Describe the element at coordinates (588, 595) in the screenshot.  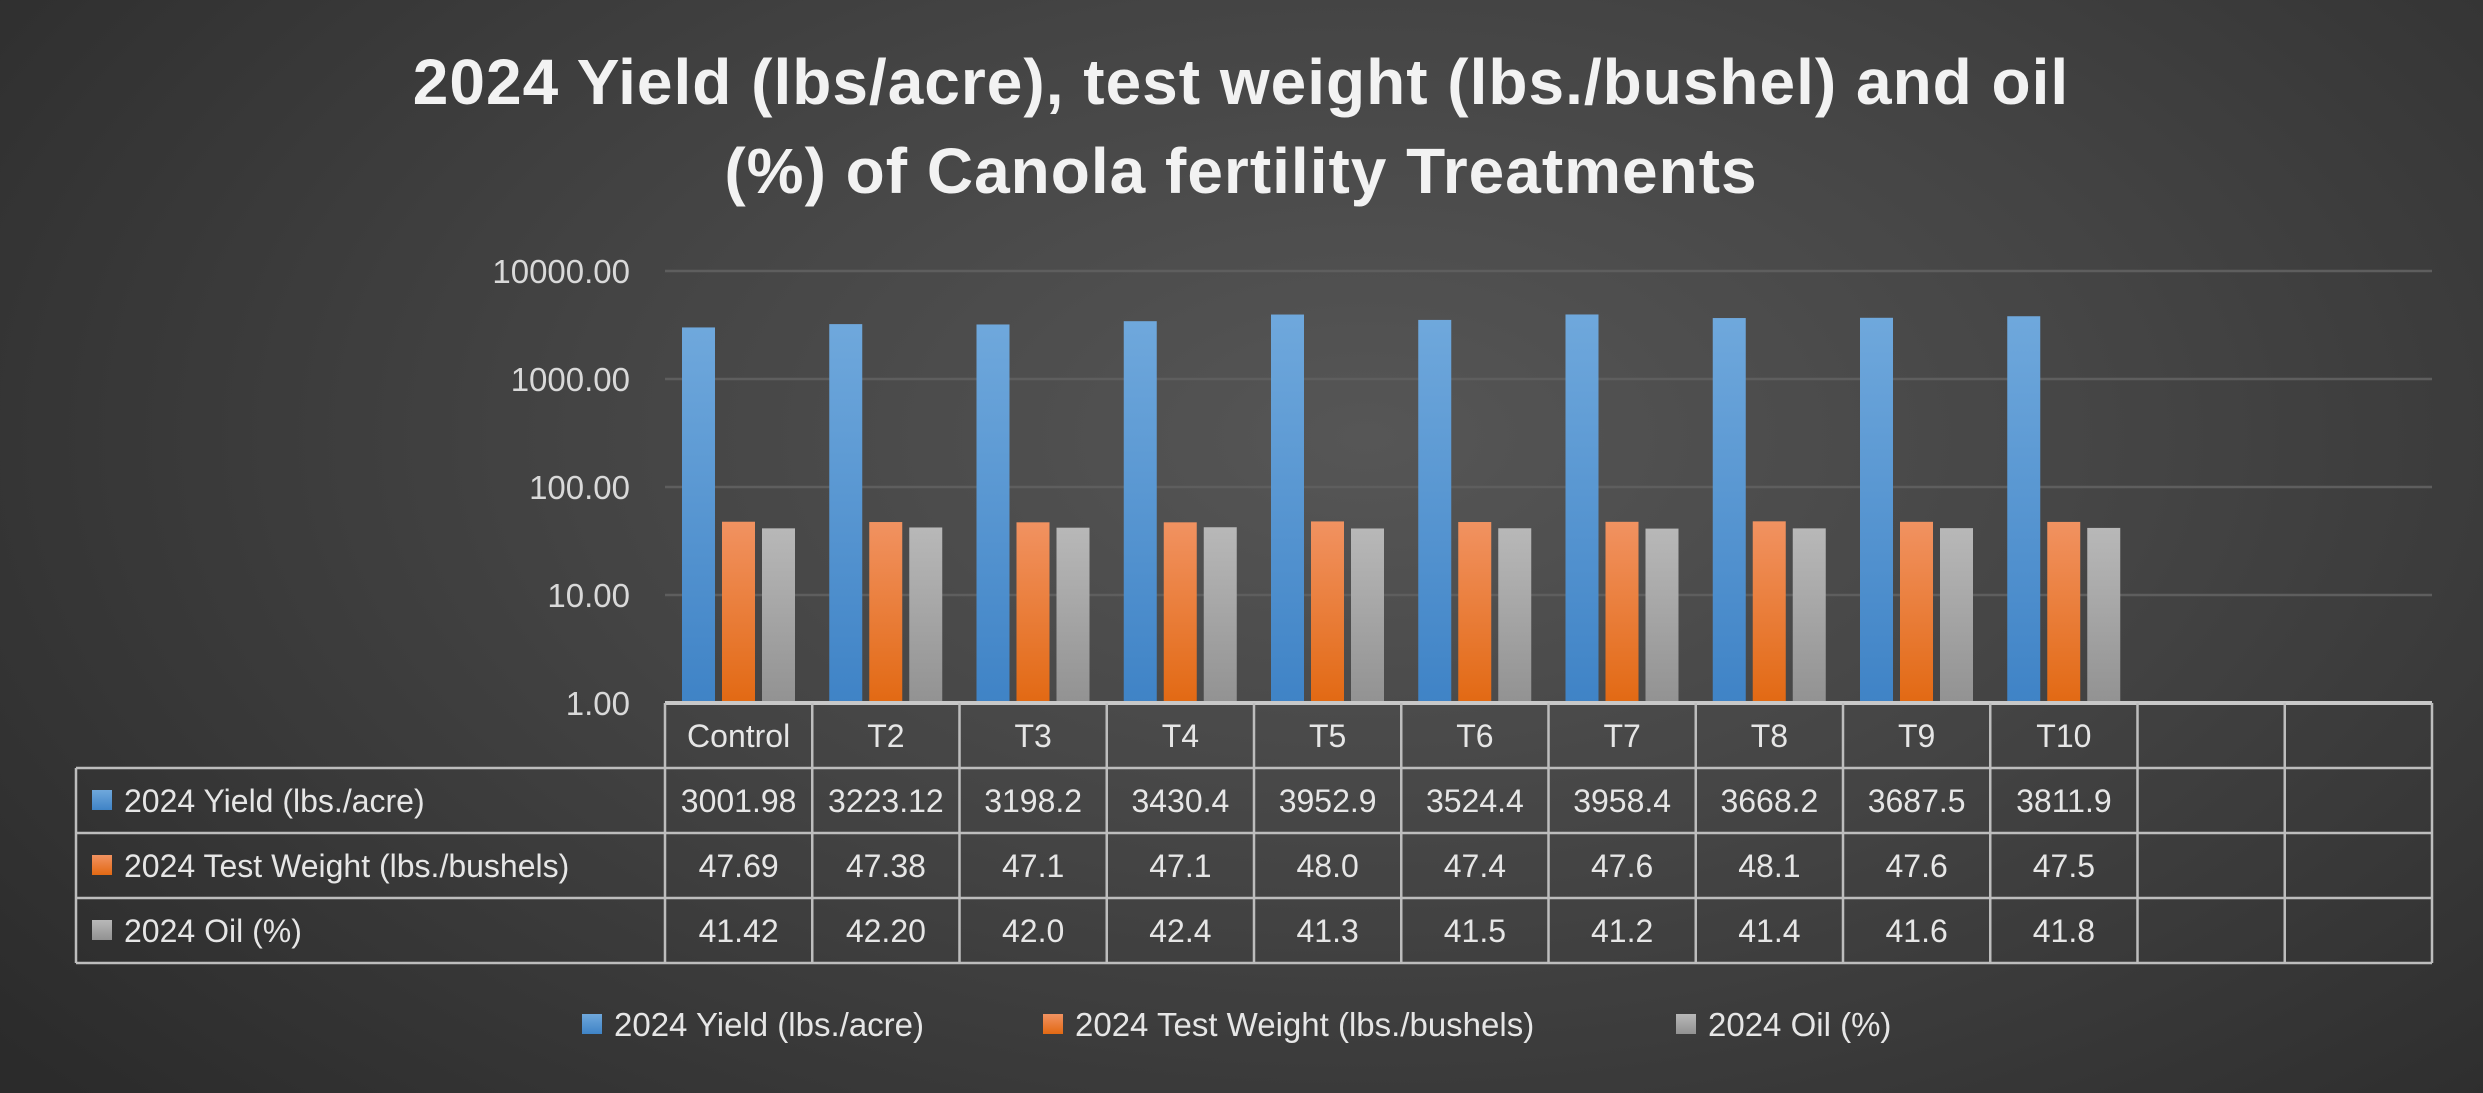
I see `y-tick-label: 10.00` at that location.